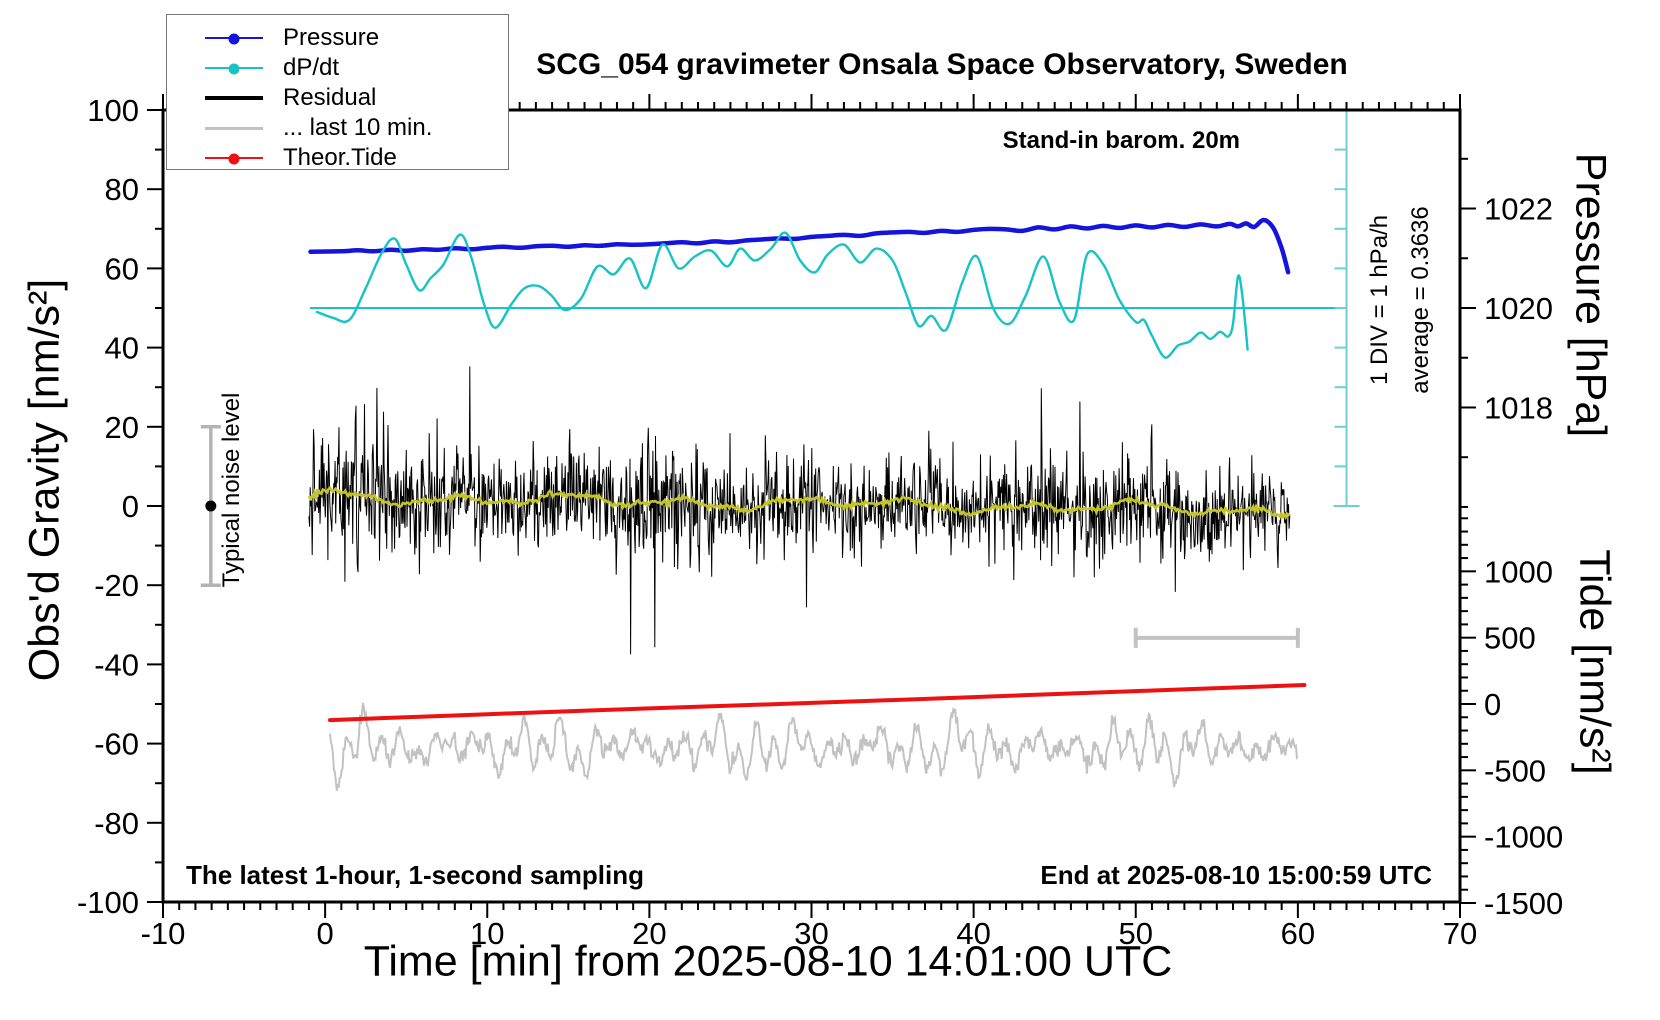  I want to click on tide-tick-label: 0, so click(1492, 704).